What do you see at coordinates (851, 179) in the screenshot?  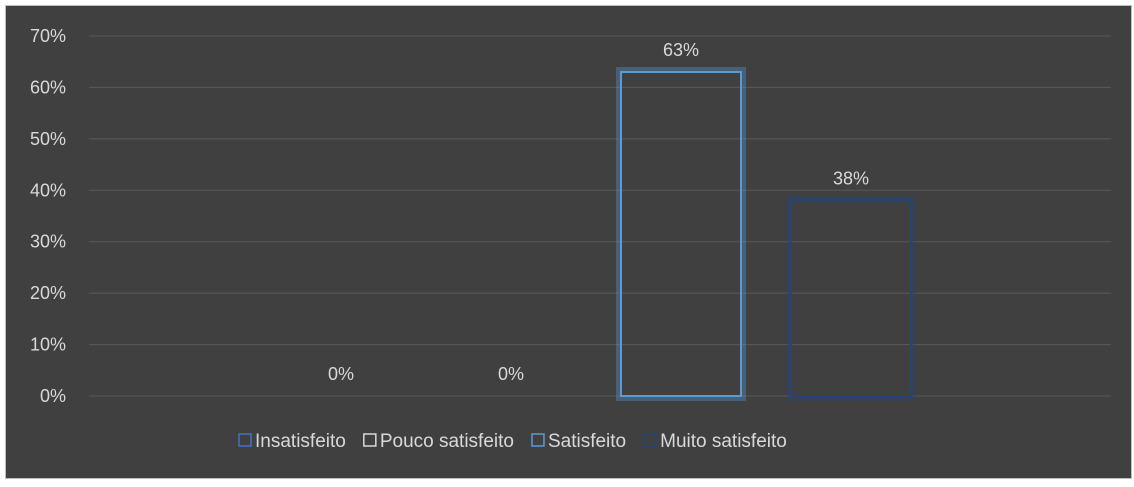 I see `data-label: 38%` at bounding box center [851, 179].